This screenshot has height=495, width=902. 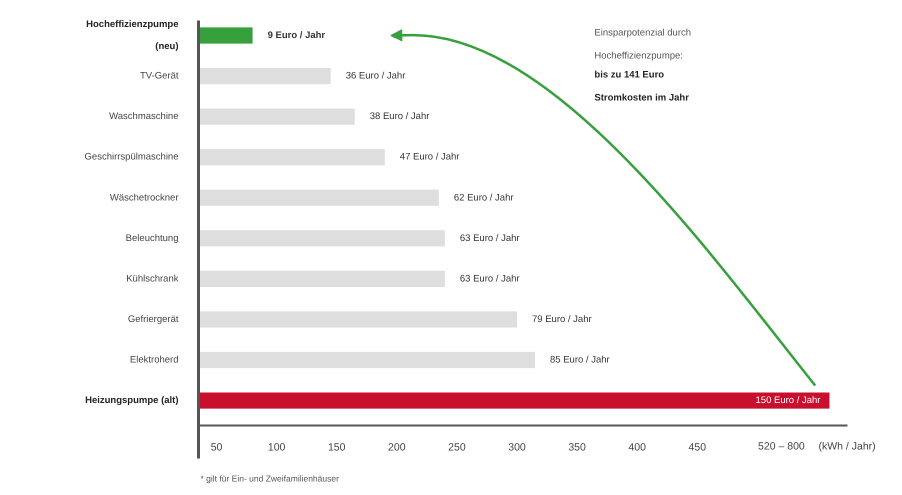 What do you see at coordinates (457, 448) in the screenshot?
I see `x-tick-label: 250` at bounding box center [457, 448].